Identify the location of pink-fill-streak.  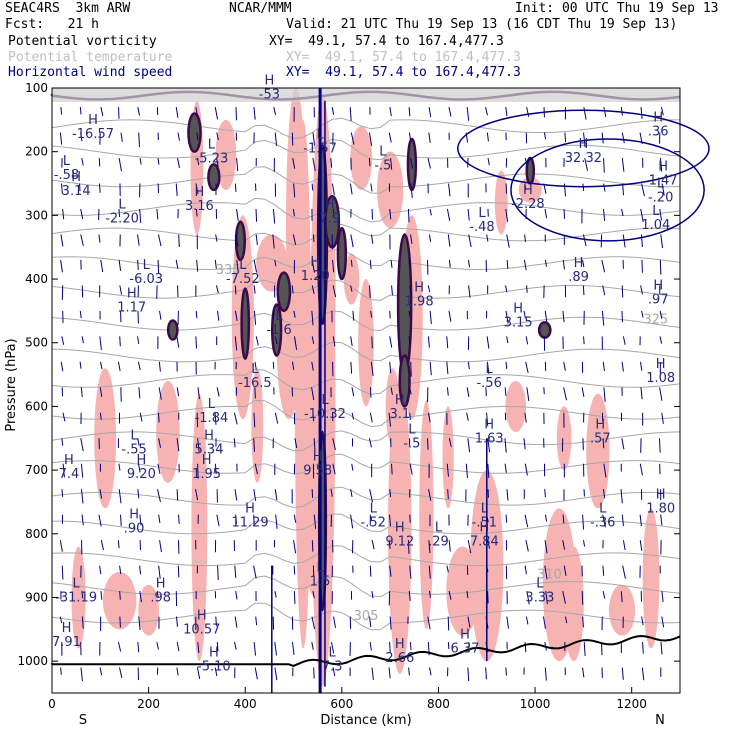
(361, 158).